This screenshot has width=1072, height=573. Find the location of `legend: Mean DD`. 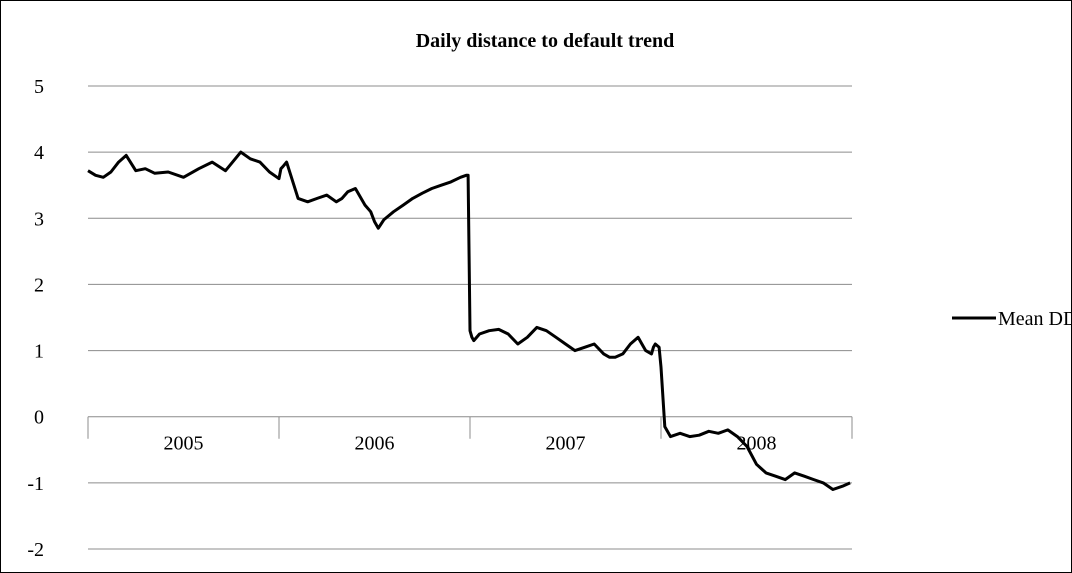

legend: Mean DD is located at coordinates (1012, 319).